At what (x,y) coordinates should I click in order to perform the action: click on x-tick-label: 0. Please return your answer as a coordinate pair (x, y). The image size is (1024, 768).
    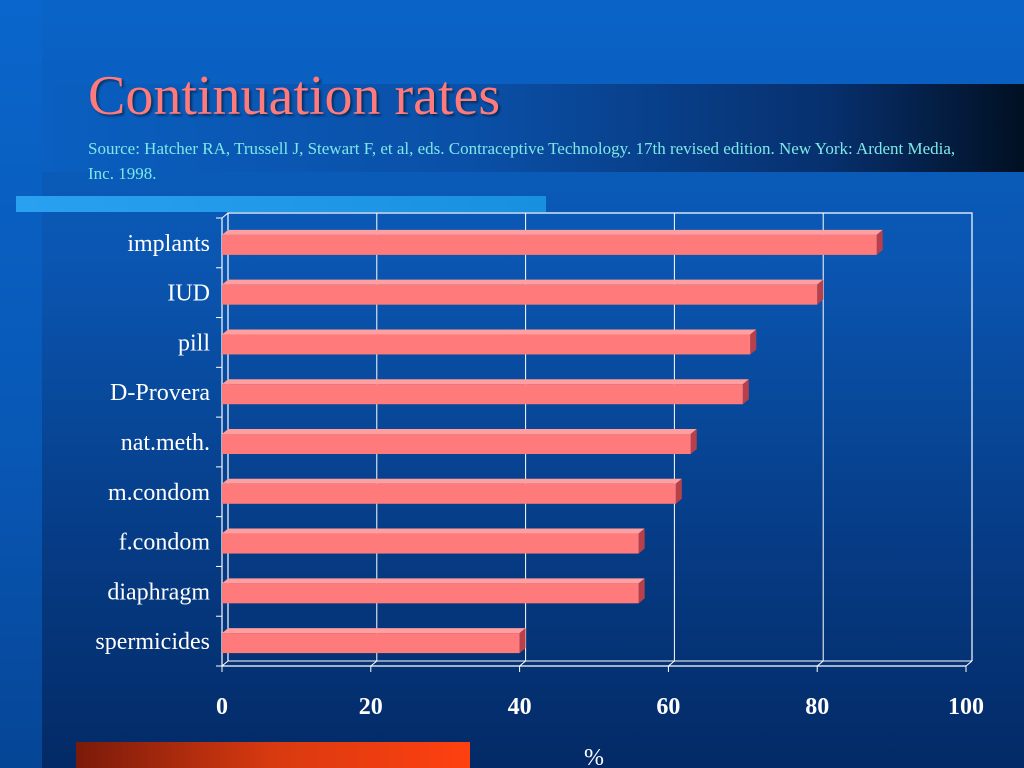
    Looking at the image, I should click on (222, 707).